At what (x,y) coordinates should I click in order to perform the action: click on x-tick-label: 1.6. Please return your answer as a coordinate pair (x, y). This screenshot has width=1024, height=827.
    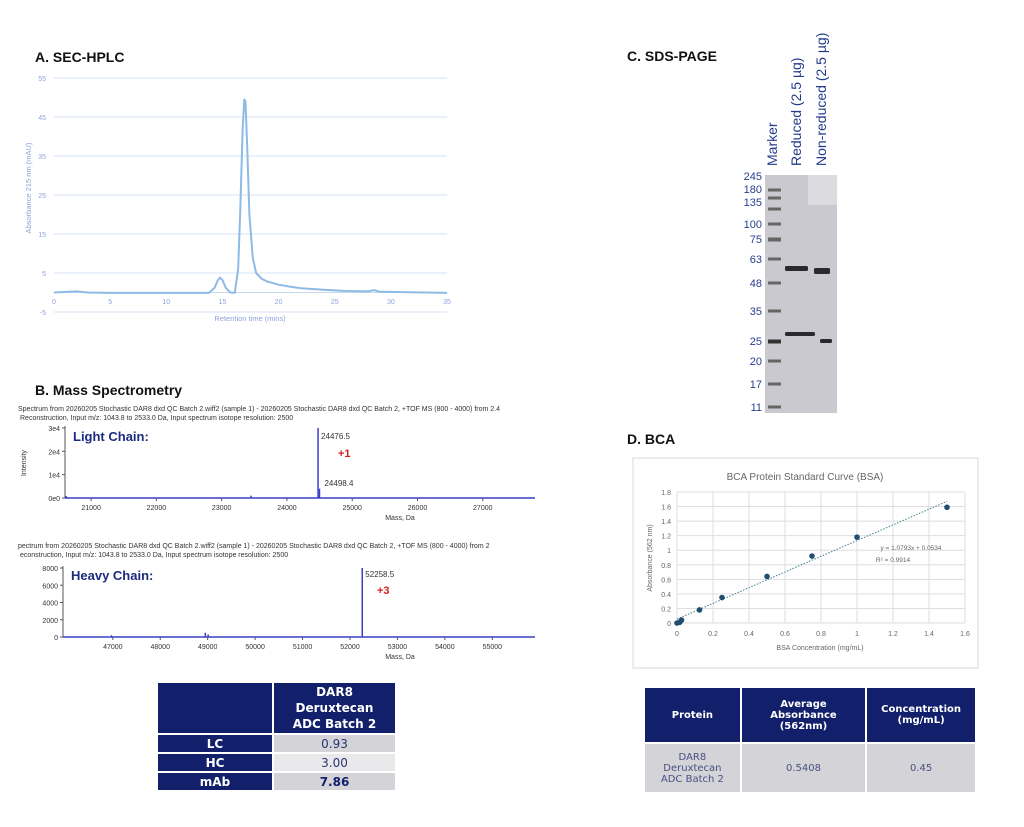
    Looking at the image, I should click on (965, 634).